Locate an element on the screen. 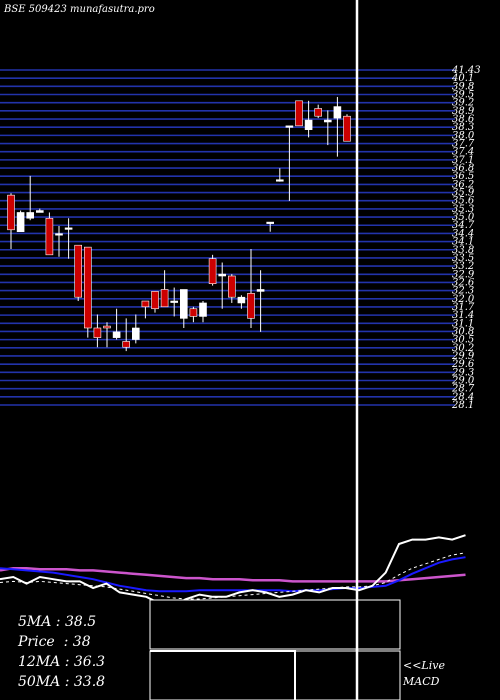  price-label: 31.4 is located at coordinates (463, 315).